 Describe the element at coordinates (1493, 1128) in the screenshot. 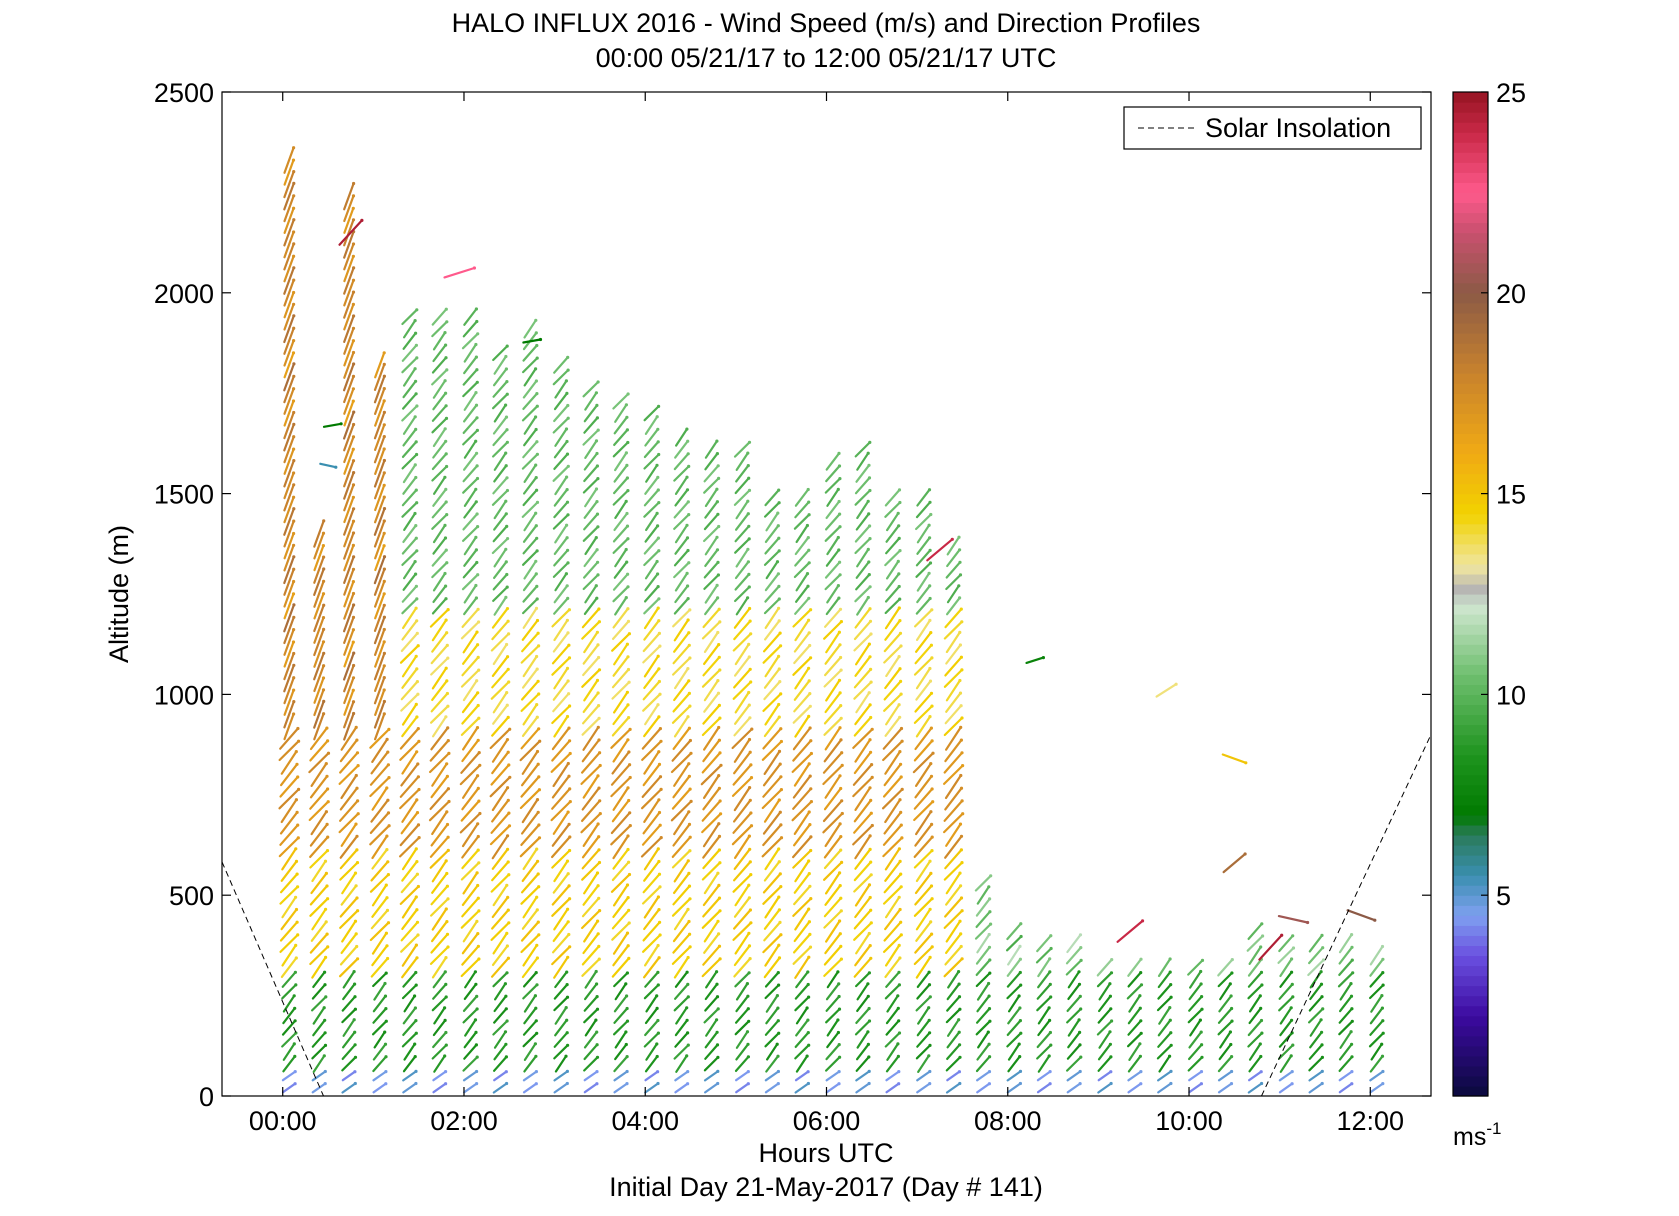

I see `colorbar-unit-exponent: -1` at that location.